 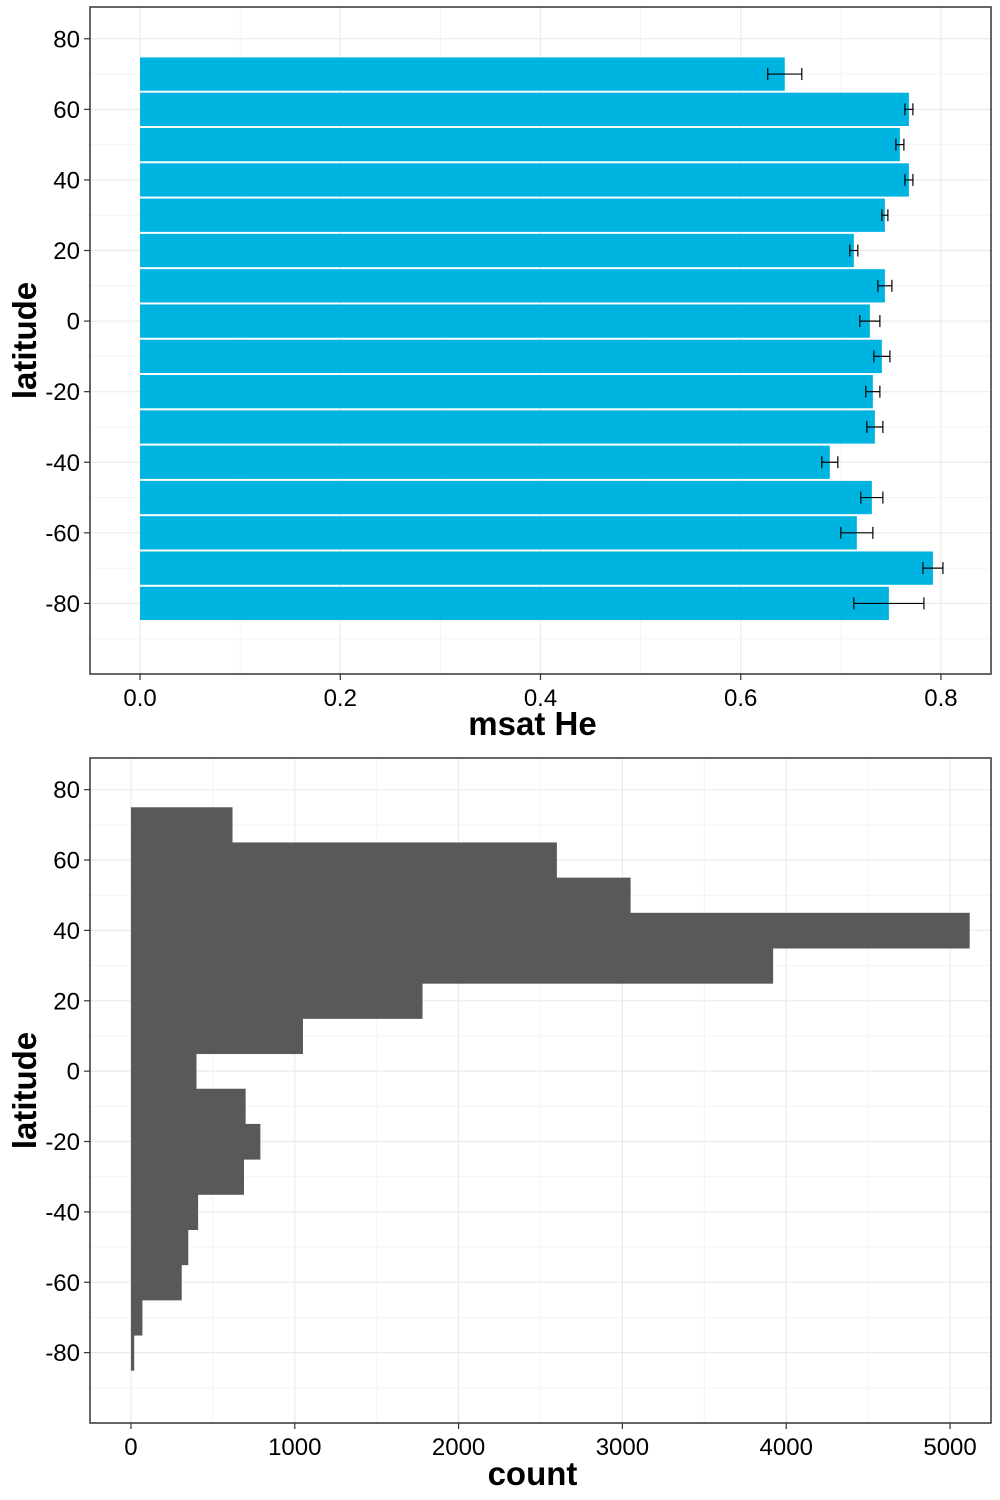 What do you see at coordinates (540, 698) in the screenshot?
I see `x-tick-label: 0.4` at bounding box center [540, 698].